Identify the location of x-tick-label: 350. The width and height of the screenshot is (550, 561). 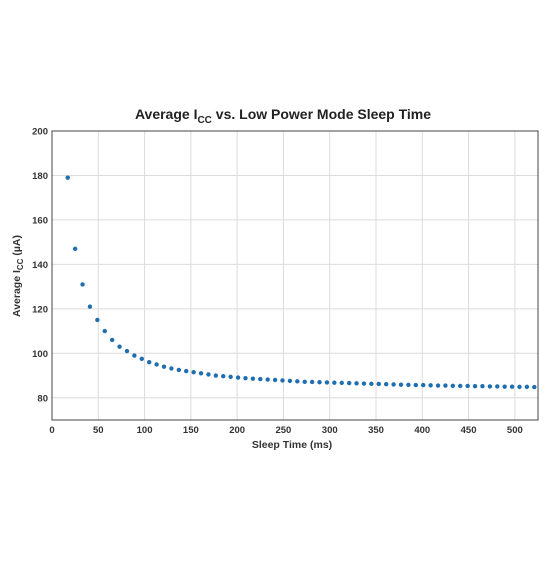
(376, 430).